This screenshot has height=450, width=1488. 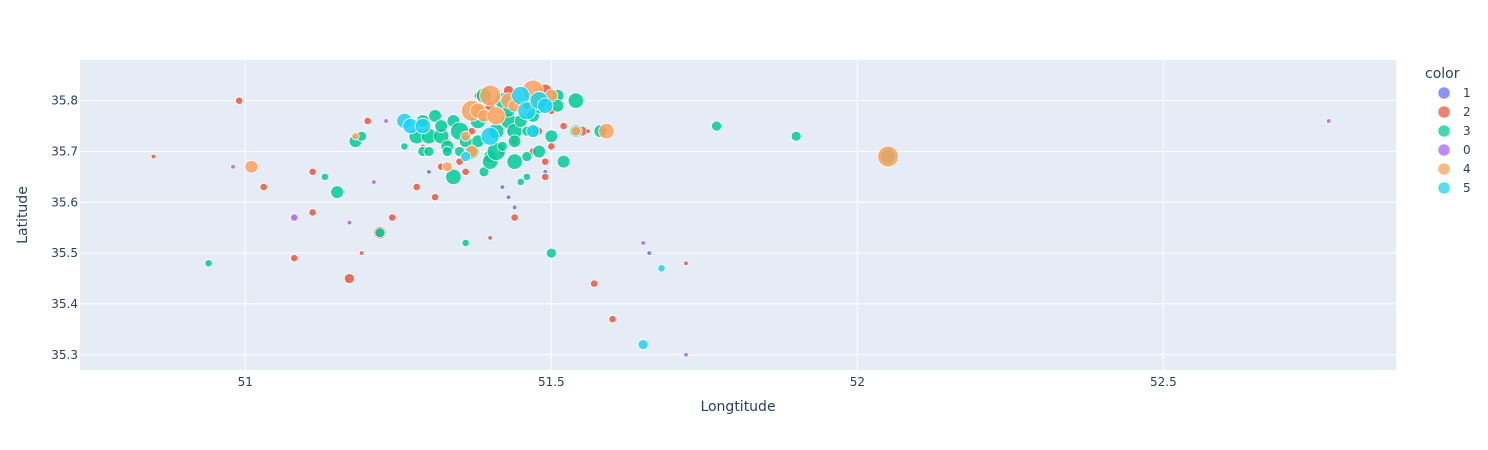 What do you see at coordinates (1467, 93) in the screenshot?
I see `legend-label: 1` at bounding box center [1467, 93].